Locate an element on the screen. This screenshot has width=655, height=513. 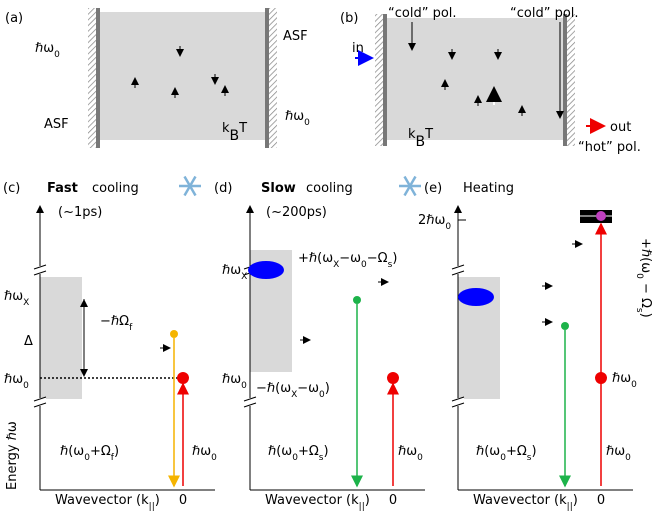
pump-label-part: ℏω is located at coordinates (201, 451).